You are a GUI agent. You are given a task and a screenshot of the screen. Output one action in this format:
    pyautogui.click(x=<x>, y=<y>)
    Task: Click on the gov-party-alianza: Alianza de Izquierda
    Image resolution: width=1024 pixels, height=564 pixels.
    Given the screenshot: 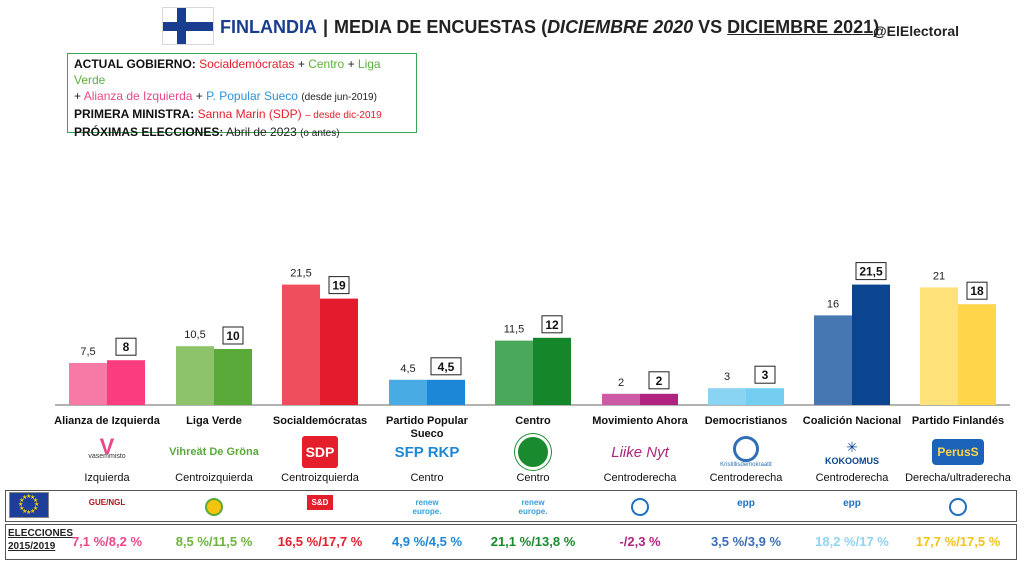 What is the action you would take?
    pyautogui.click(x=138, y=96)
    